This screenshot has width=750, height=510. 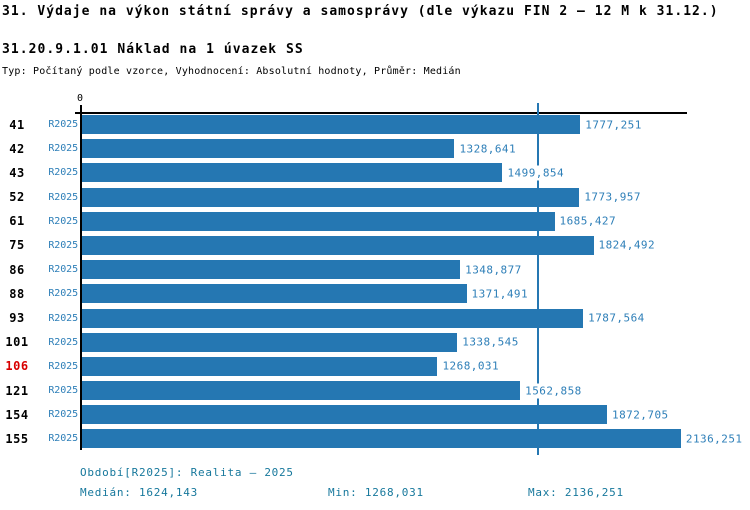 What do you see at coordinates (17, 124) in the screenshot?
I see `row-category-label: 41` at bounding box center [17, 124].